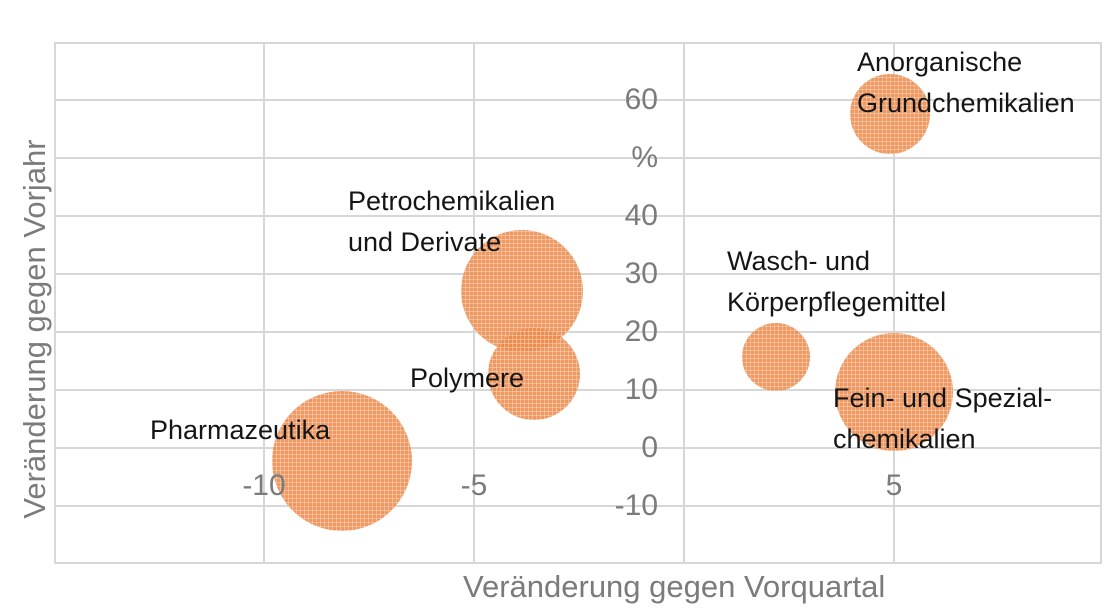 The height and width of the screenshot is (615, 1119). I want to click on bubble-anorganische, so click(890, 114).